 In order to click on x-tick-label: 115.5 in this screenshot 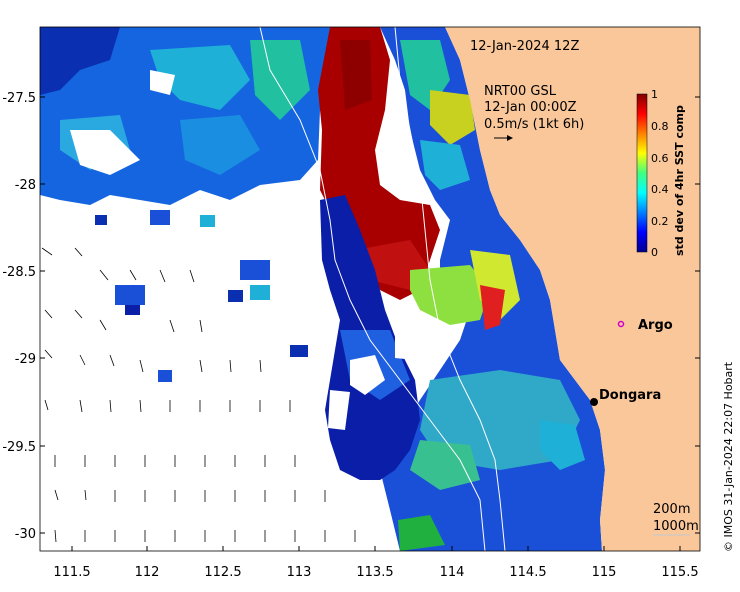, I will do `click(679, 572)`.